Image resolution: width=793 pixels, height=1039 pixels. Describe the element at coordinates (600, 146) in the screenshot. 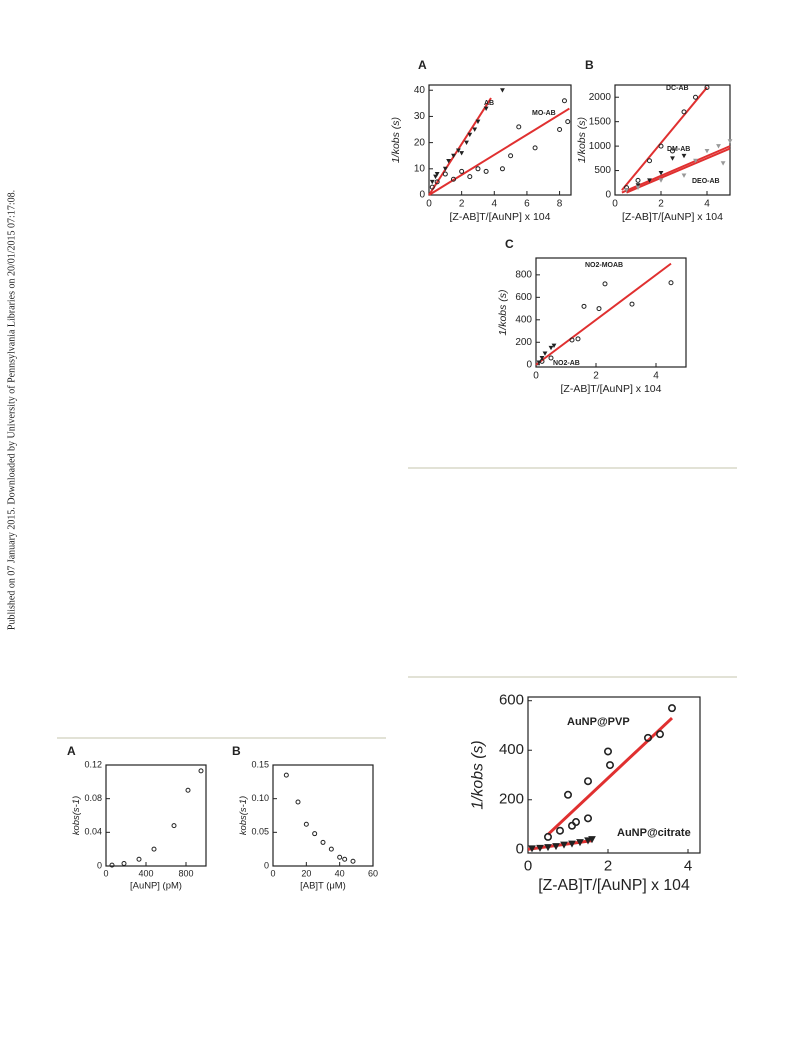

I see `y-tick-label: 1000` at that location.